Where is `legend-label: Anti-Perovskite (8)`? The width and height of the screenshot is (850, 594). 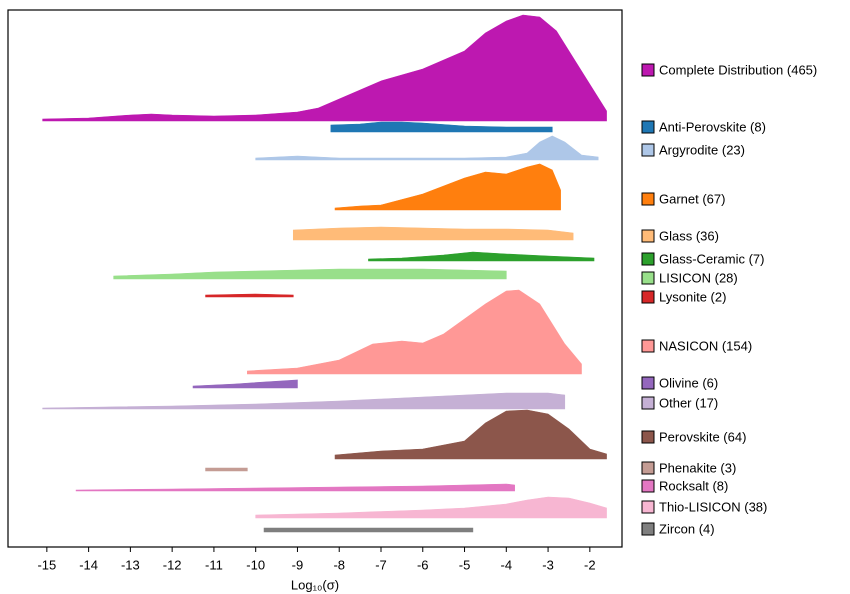 legend-label: Anti-Perovskite (8) is located at coordinates (712, 126).